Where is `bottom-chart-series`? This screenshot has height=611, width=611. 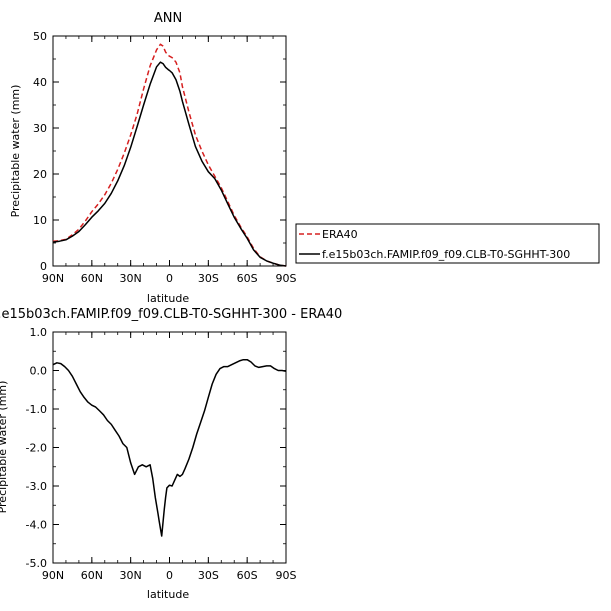
bottom-chart-series is located at coordinates (169, 447).